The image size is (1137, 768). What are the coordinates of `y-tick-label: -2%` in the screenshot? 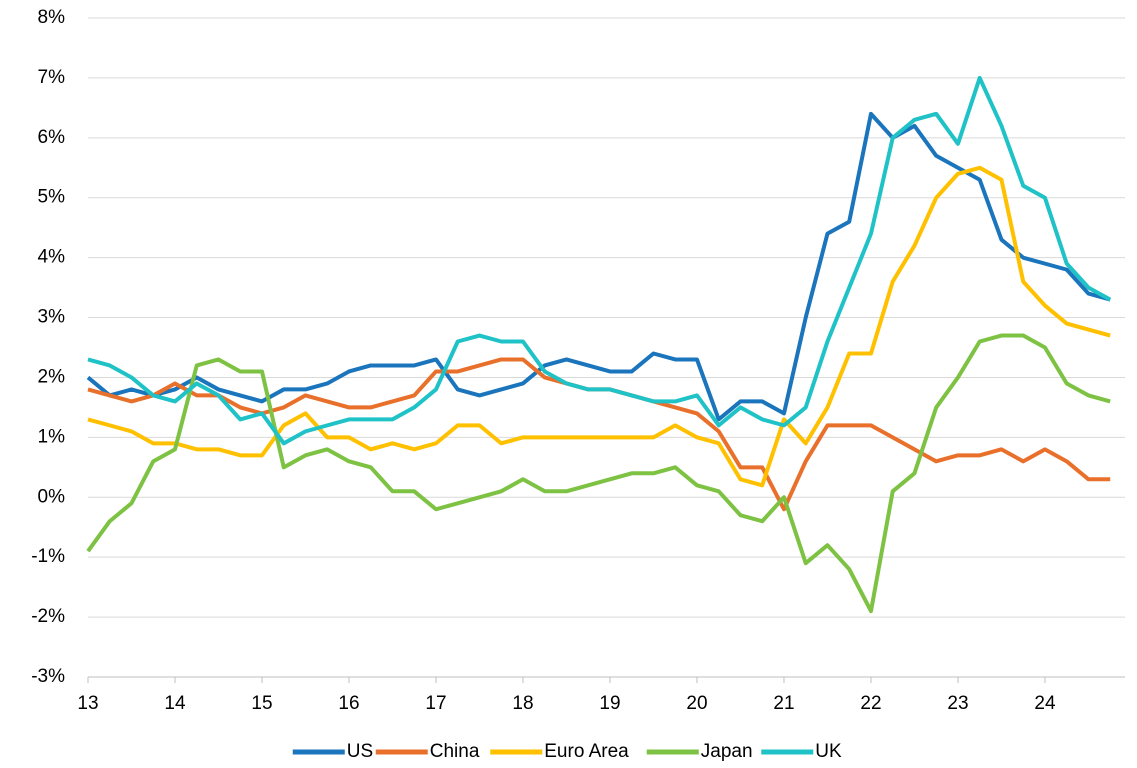 It's located at (48, 616).